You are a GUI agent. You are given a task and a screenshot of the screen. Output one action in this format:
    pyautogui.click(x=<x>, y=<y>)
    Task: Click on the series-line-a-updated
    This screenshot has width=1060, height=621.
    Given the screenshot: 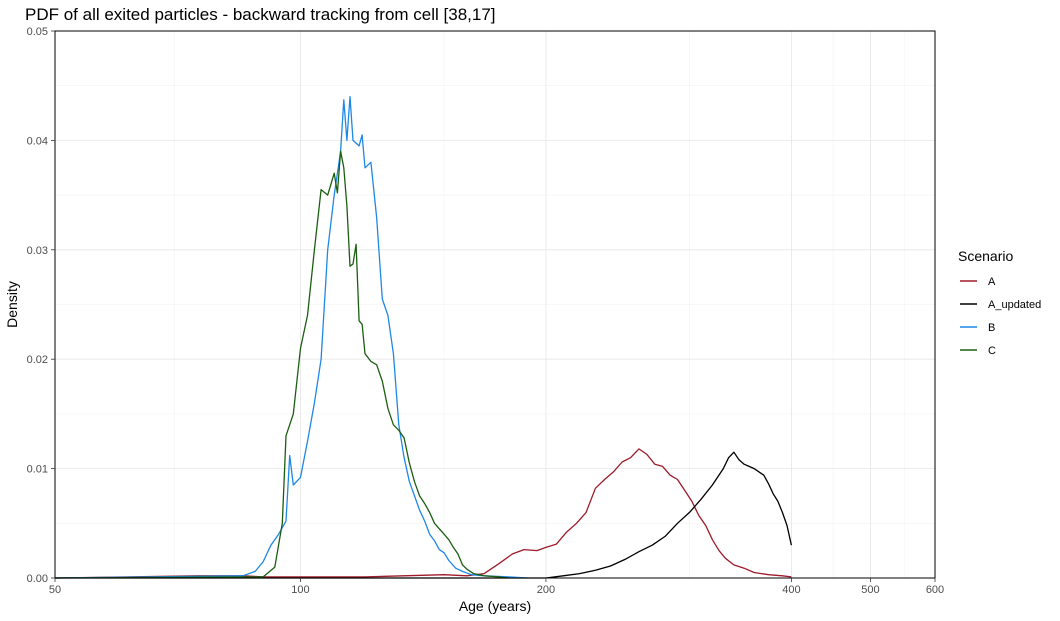 What is the action you would take?
    pyautogui.click(x=424, y=515)
    